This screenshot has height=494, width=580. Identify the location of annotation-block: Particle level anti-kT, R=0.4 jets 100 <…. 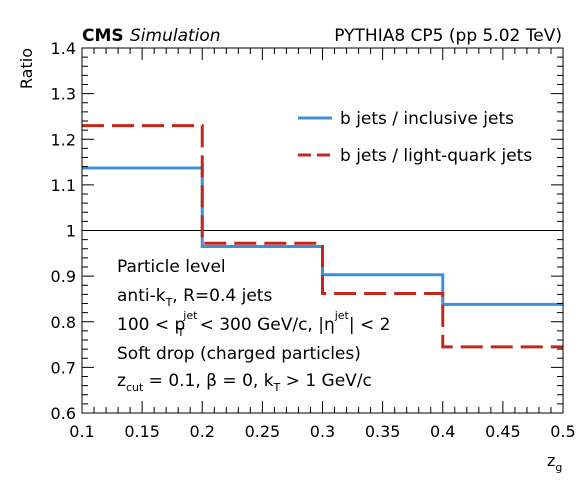
(253, 325).